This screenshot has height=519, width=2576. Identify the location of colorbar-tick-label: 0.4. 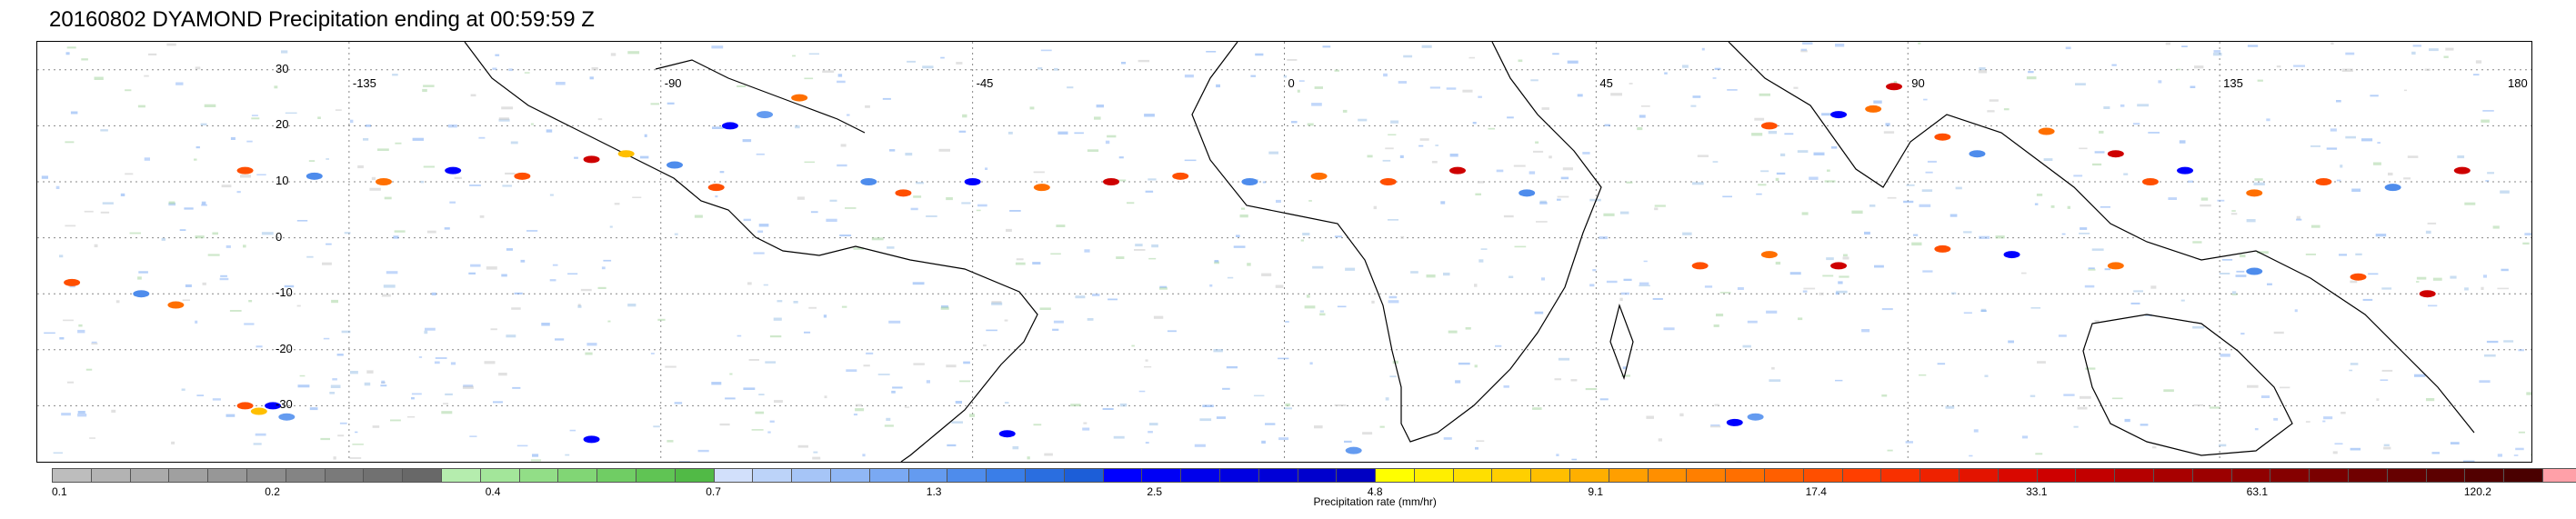
(493, 492).